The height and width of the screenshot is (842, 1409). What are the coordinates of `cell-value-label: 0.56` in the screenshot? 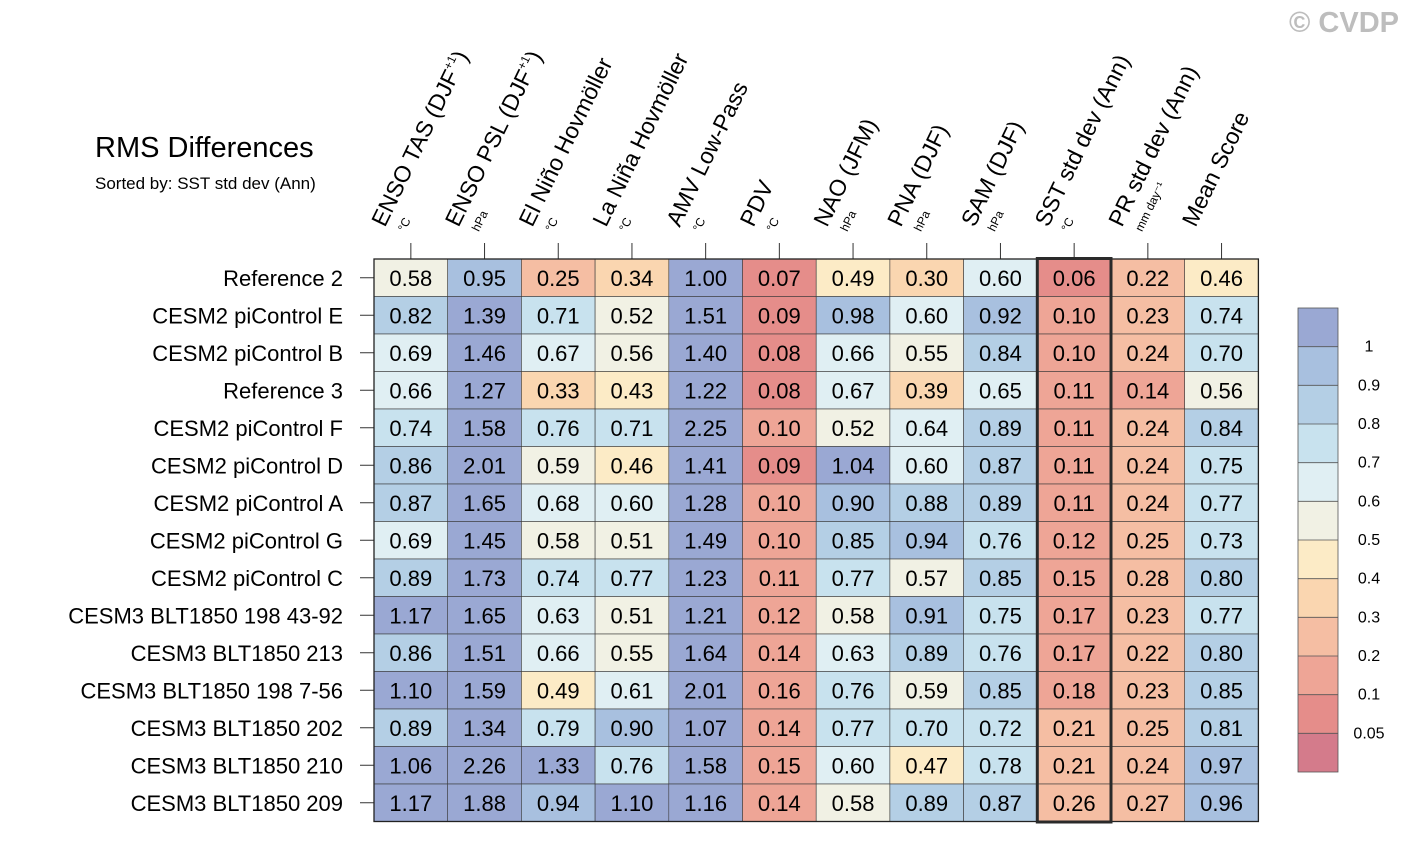 It's located at (1221, 390).